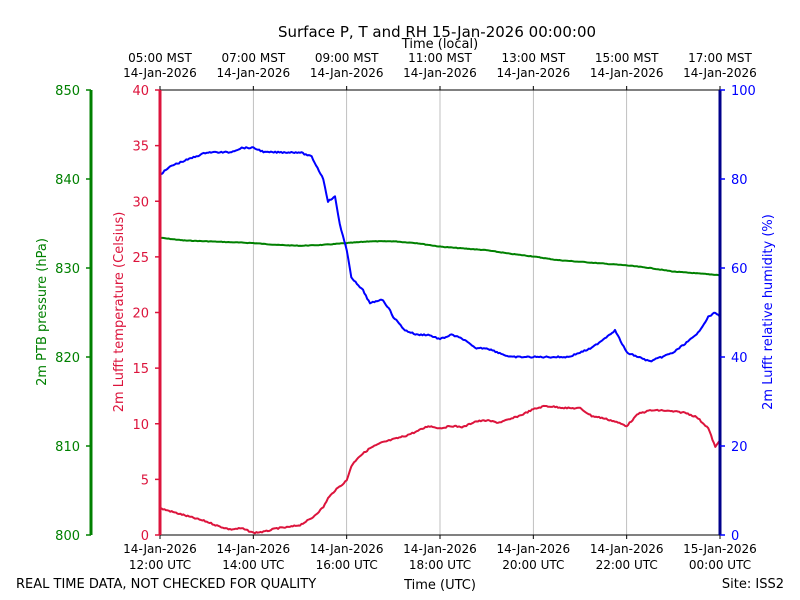 The width and height of the screenshot is (800, 600). Describe the element at coordinates (140, 258) in the screenshot. I see `temperature-tick-label: 25` at that location.